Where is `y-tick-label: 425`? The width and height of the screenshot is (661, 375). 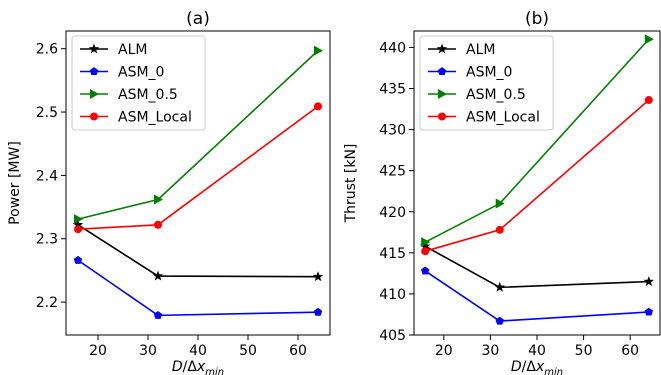
y-tick-label: 425 is located at coordinates (392, 172).